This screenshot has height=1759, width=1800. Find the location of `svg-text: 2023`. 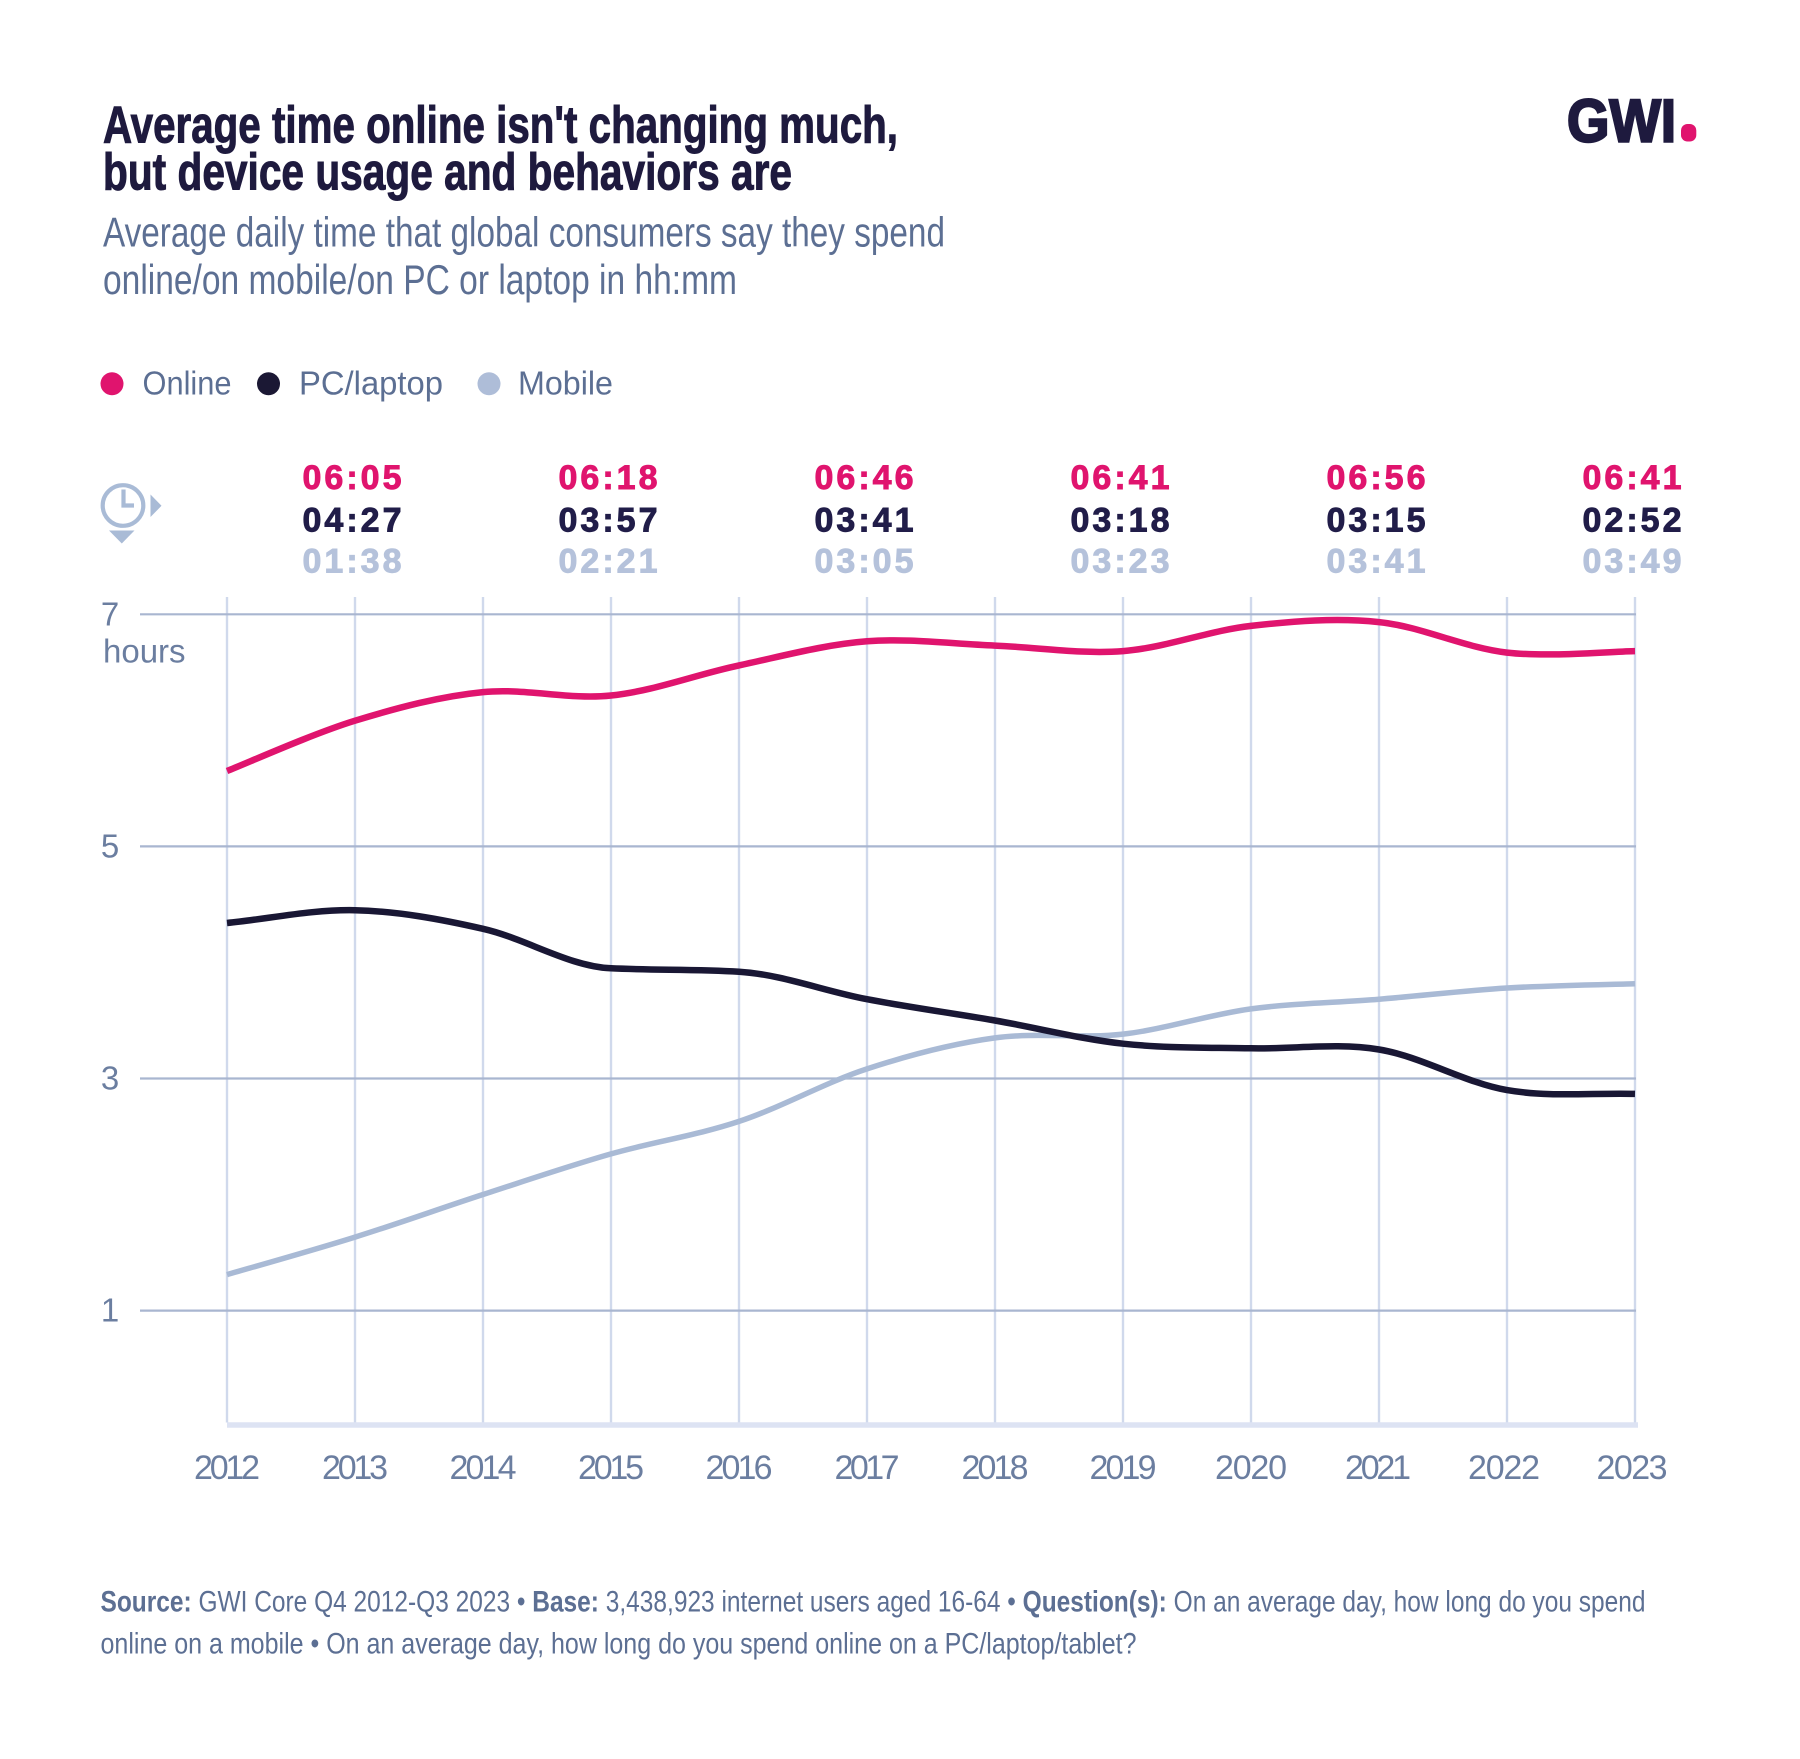

svg-text: 2023 is located at coordinates (1632, 1468).